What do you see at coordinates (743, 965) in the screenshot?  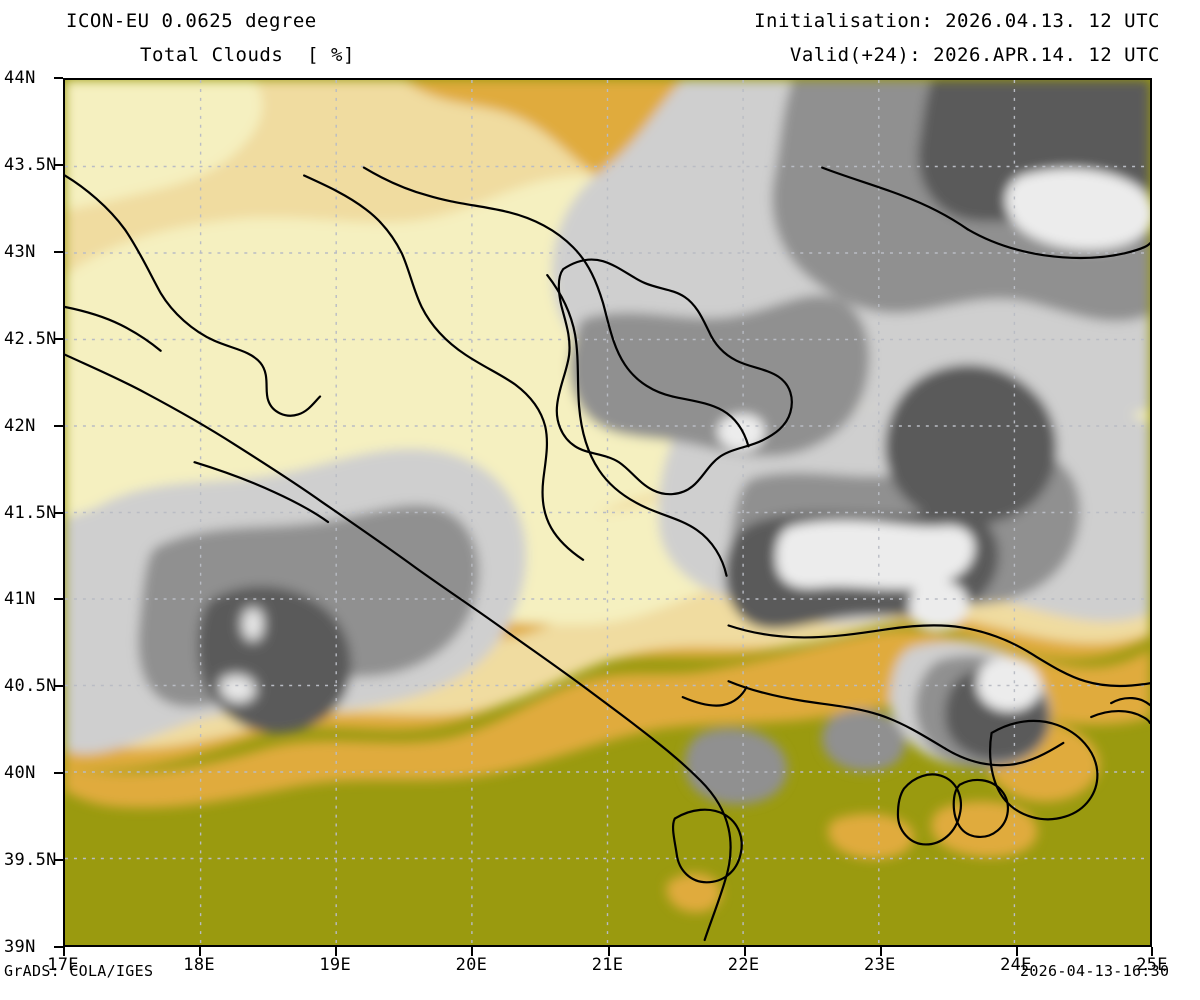 I see `x-tick-label-22e: 22E` at bounding box center [743, 965].